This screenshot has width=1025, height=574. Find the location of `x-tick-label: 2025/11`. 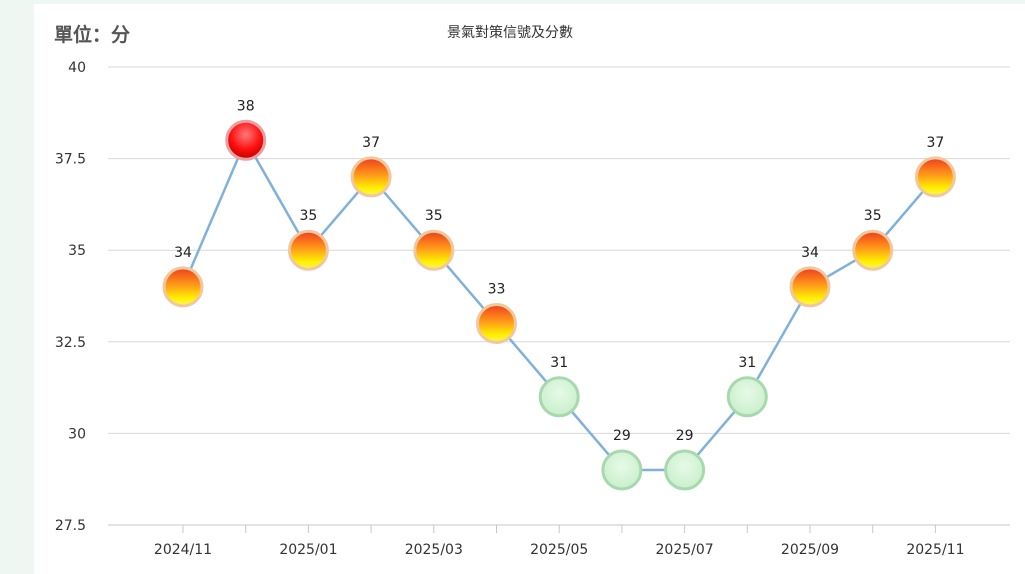

x-tick-label: 2025/11 is located at coordinates (935, 550).